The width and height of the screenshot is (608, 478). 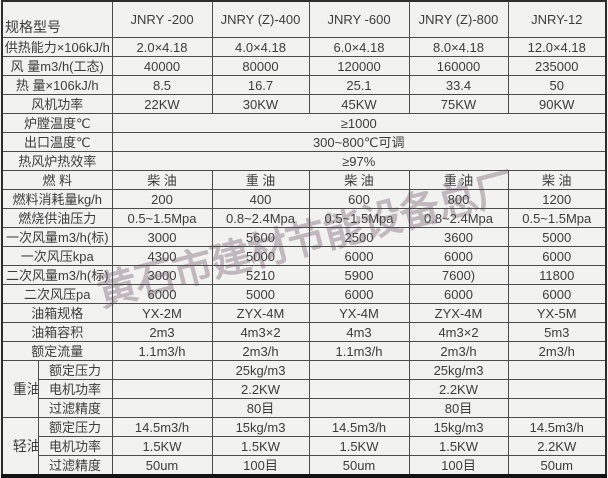 What do you see at coordinates (57, 275) in the screenshot?
I see `row-label: 二次风量m3/h(标)` at bounding box center [57, 275].